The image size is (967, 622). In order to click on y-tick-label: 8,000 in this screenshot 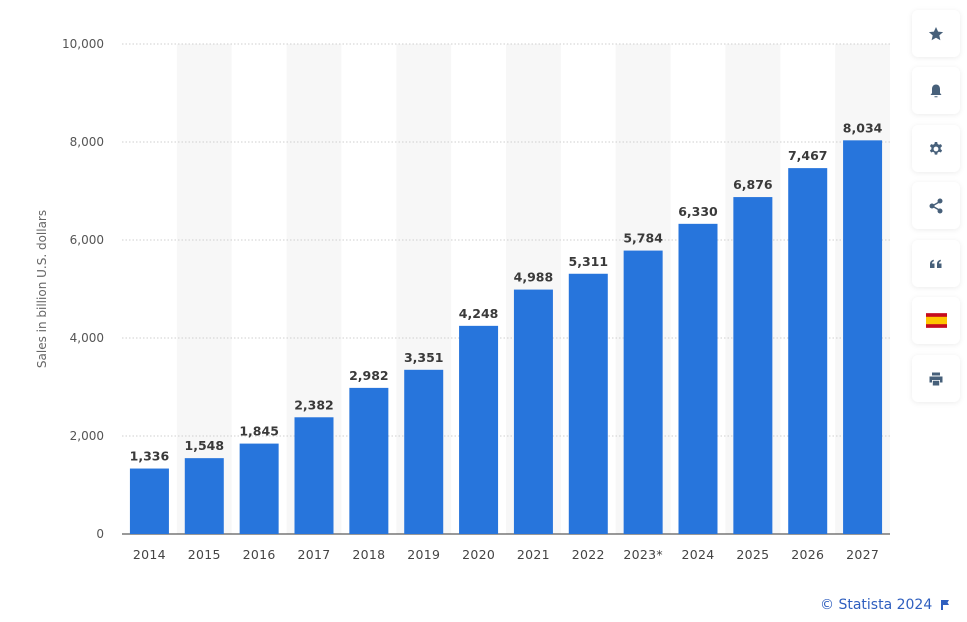, I will do `click(87, 142)`.